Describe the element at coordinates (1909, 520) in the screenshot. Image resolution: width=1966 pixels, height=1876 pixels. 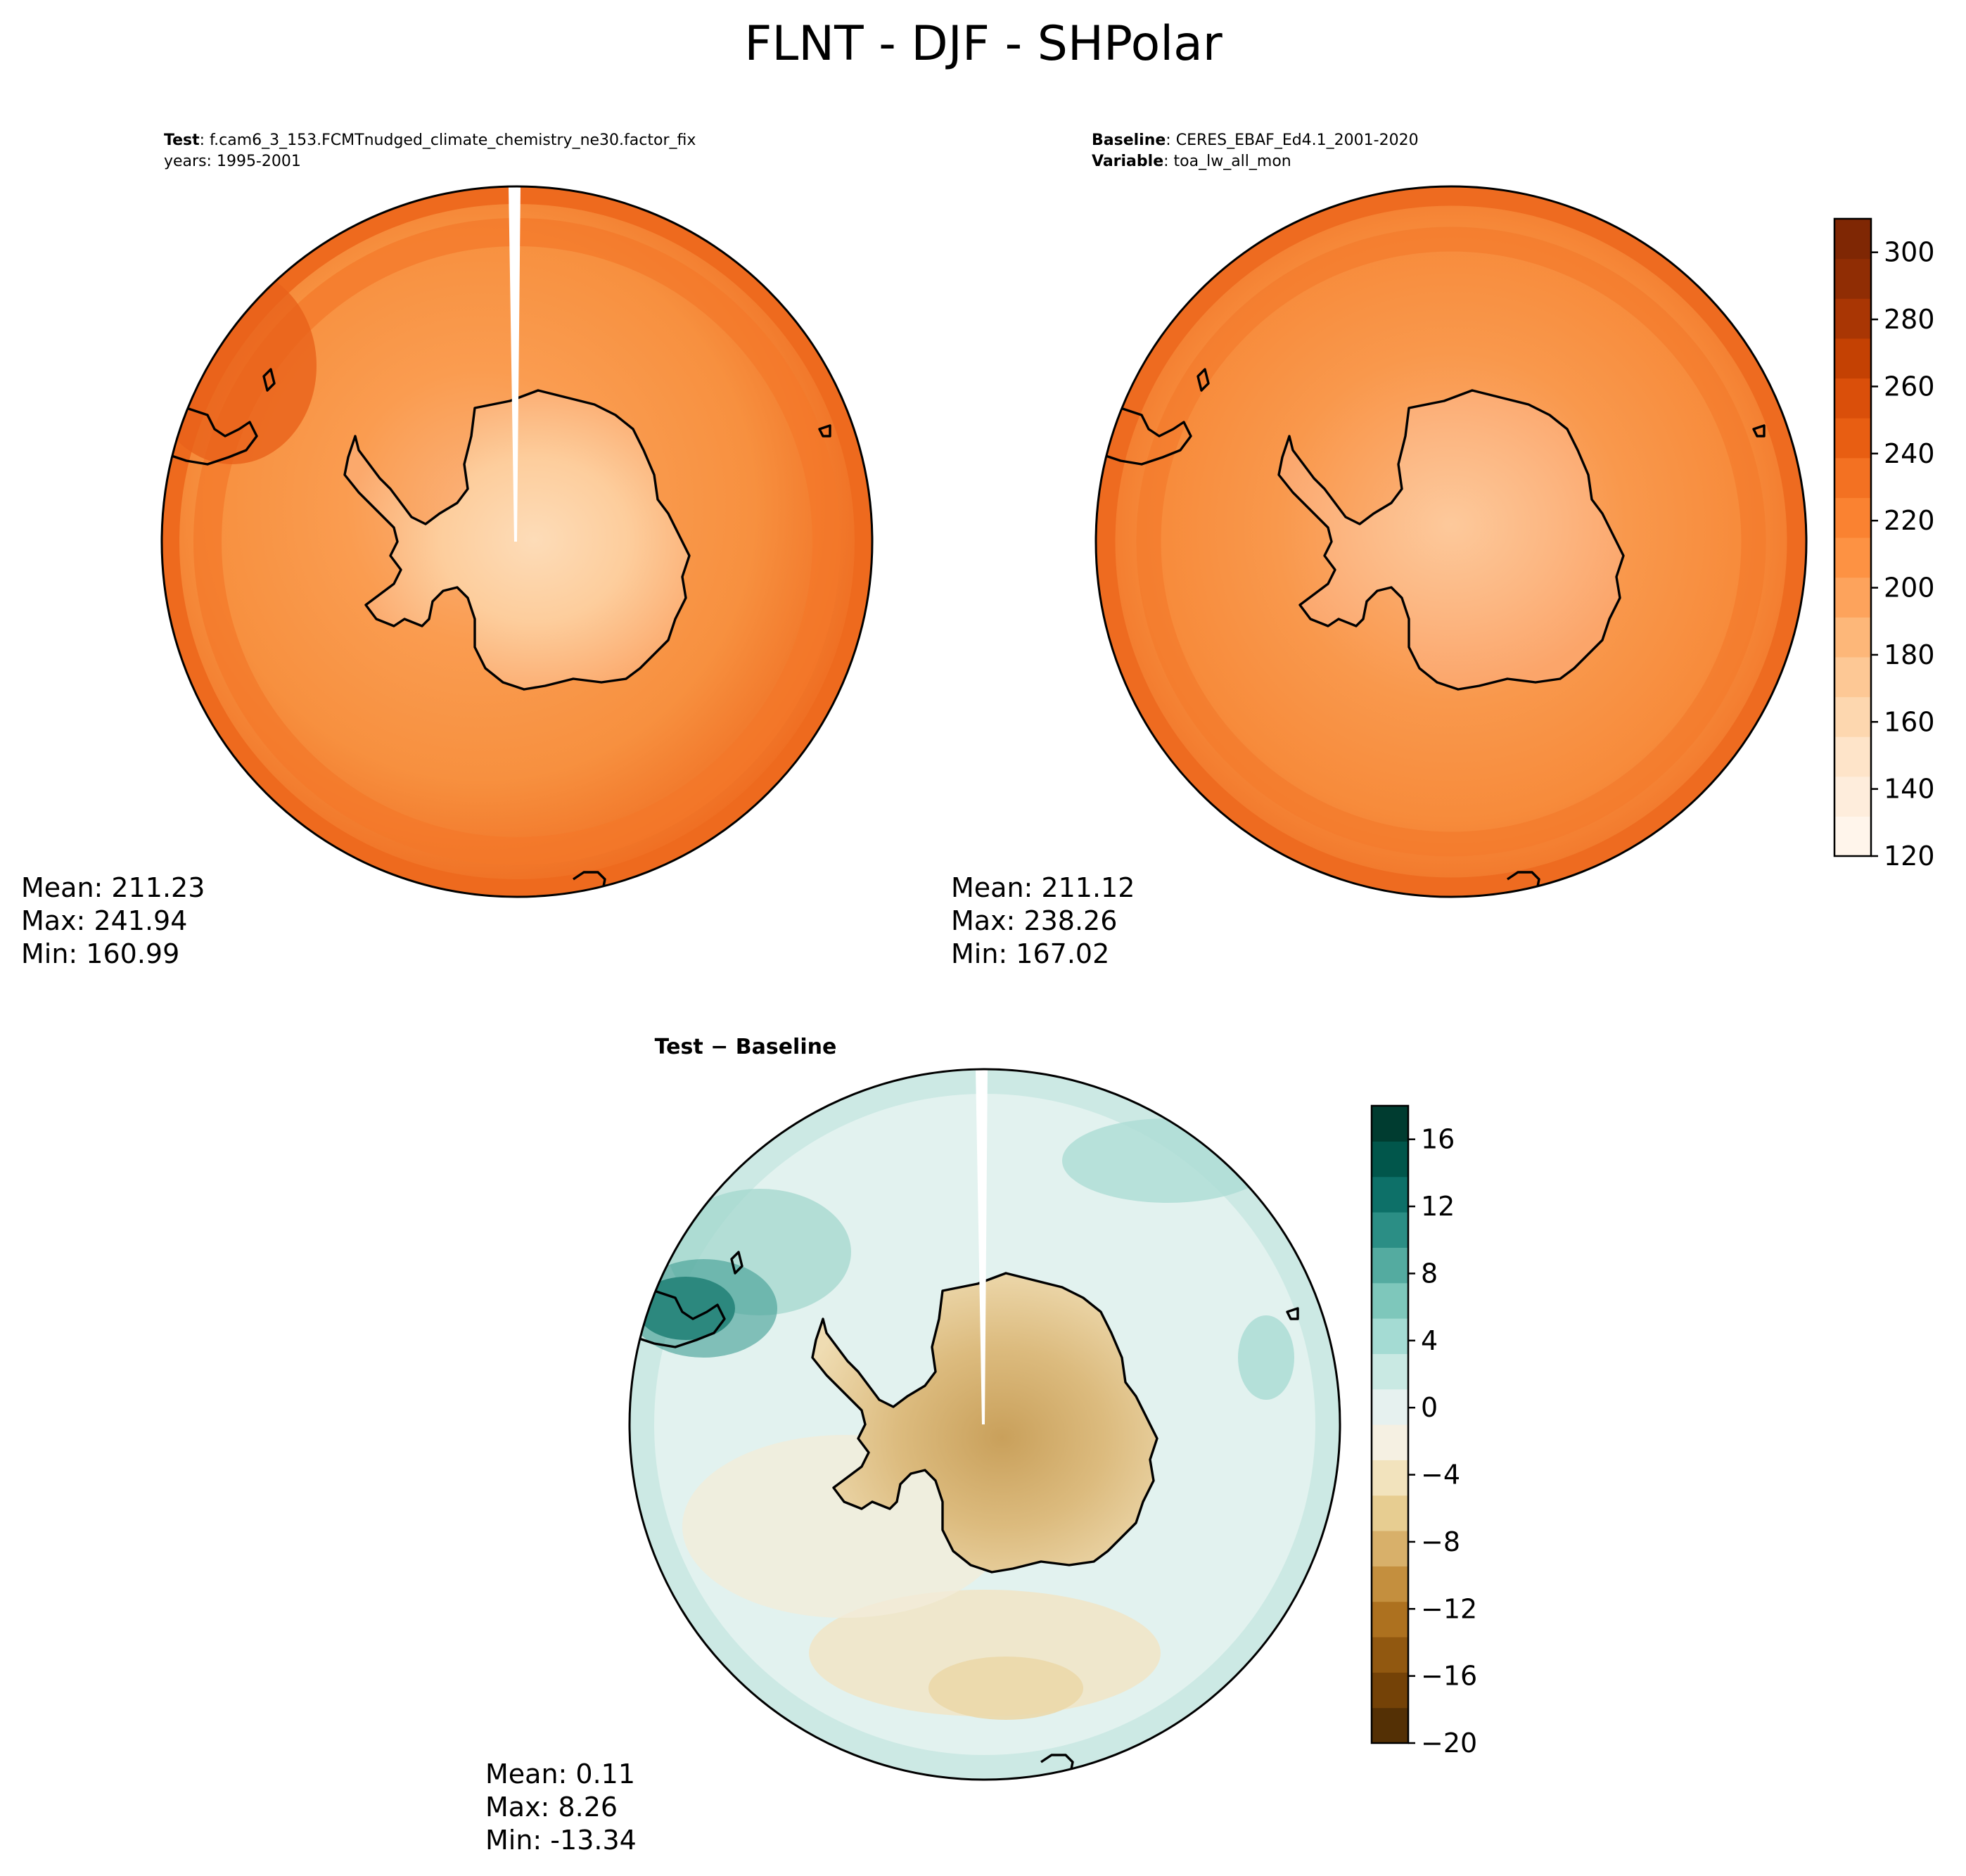
I see `main-colorbar-tick-label: 220` at that location.